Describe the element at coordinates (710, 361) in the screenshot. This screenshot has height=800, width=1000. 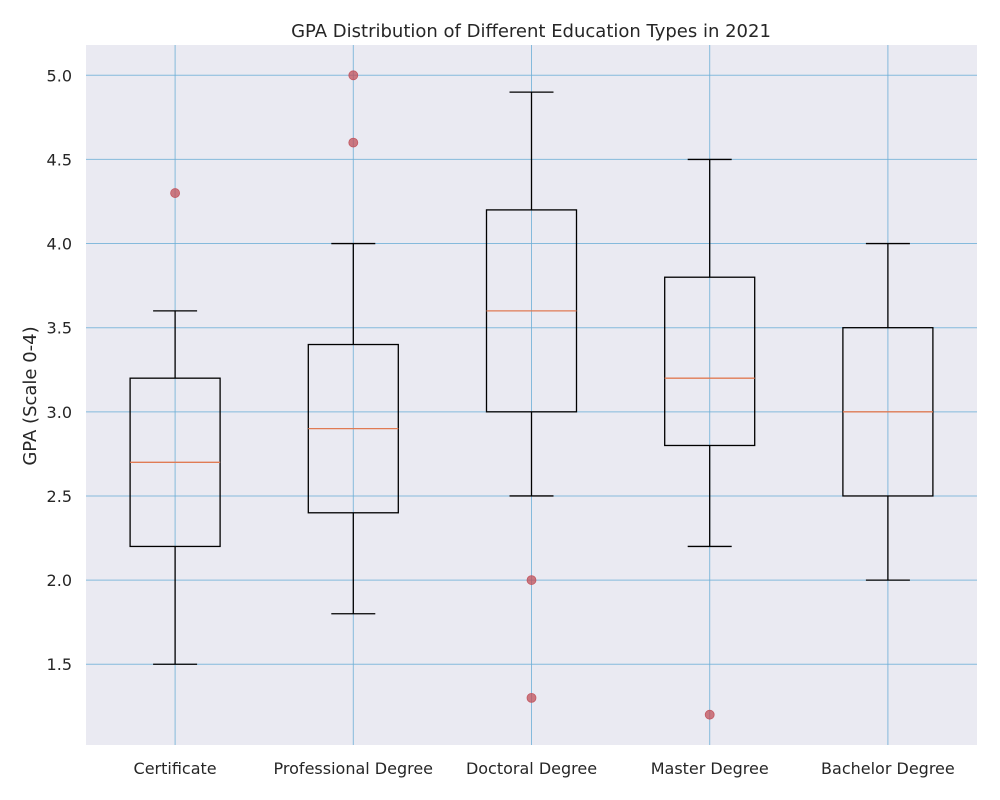
I see `iqr-box` at that location.